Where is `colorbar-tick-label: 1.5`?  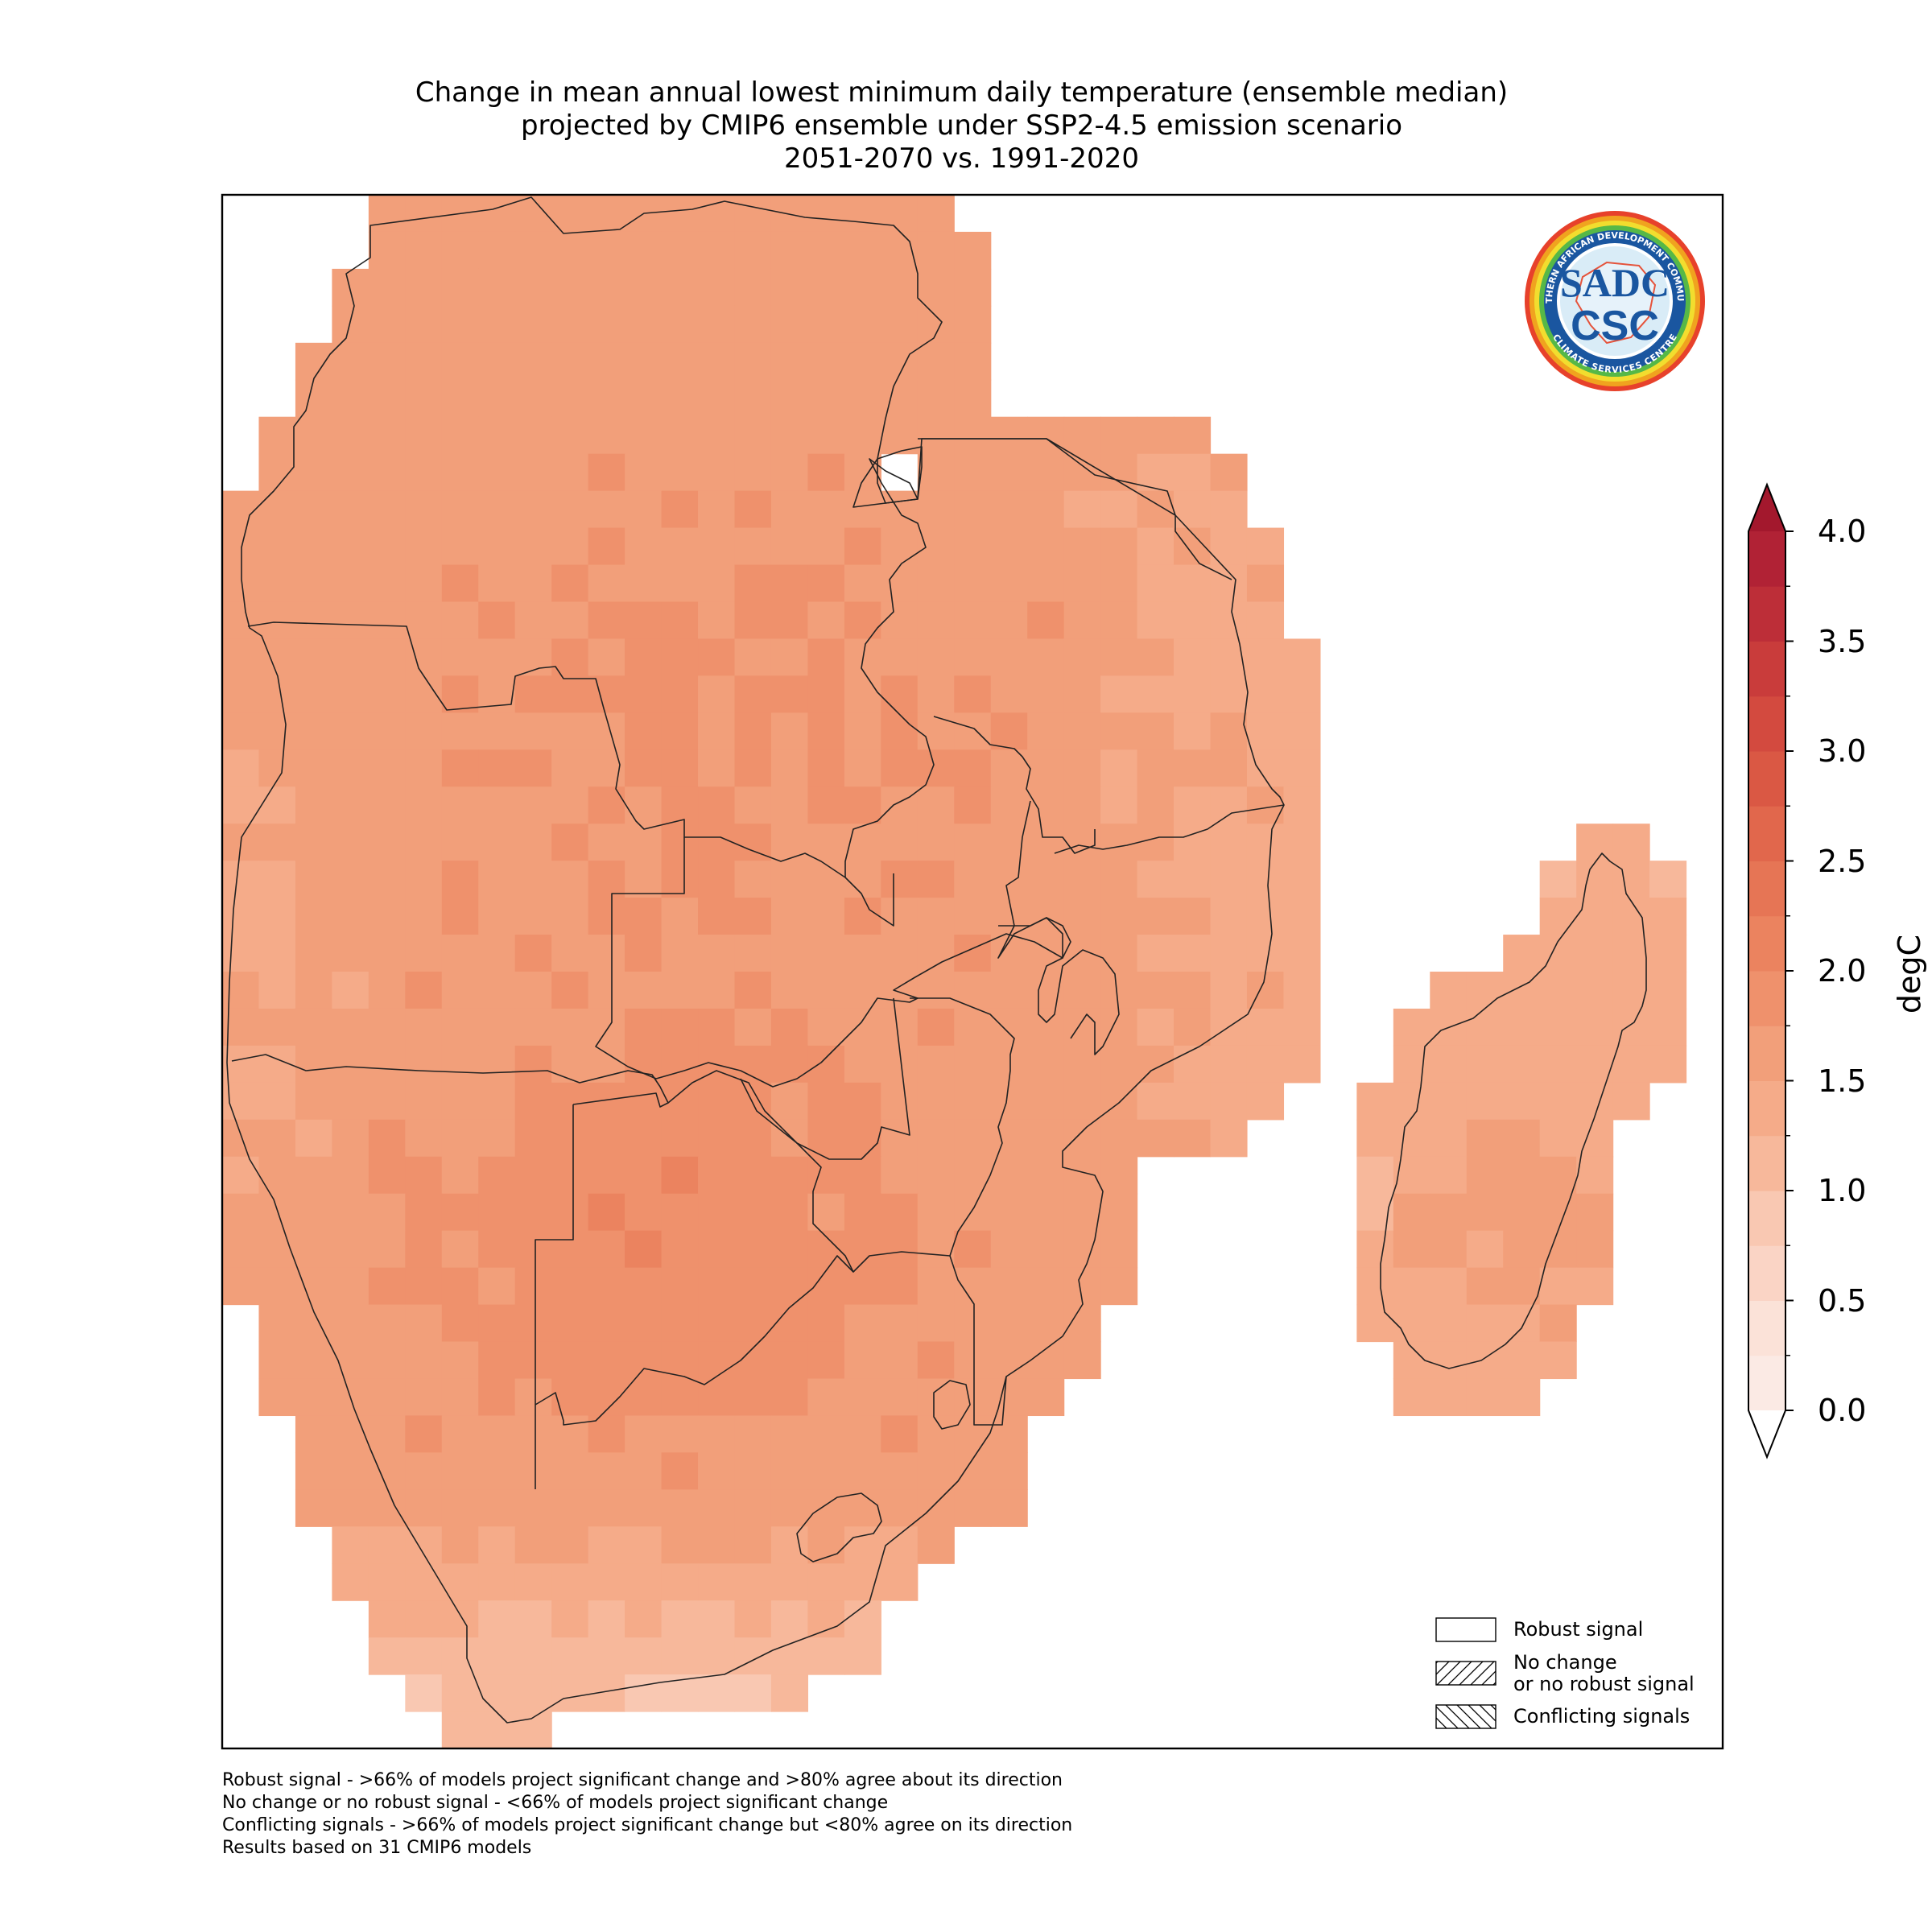 colorbar-tick-label: 1.5 is located at coordinates (1842, 1081).